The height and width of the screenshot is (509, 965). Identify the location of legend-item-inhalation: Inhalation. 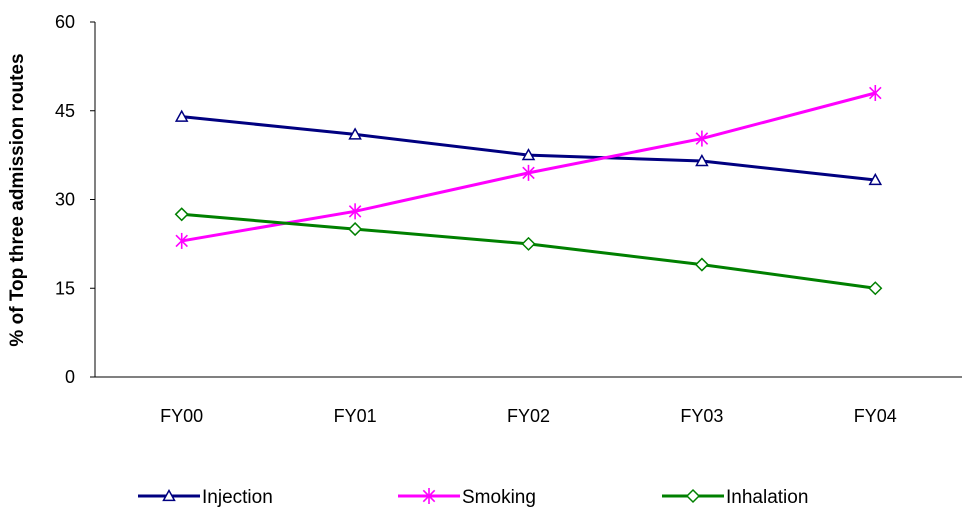
(735, 497).